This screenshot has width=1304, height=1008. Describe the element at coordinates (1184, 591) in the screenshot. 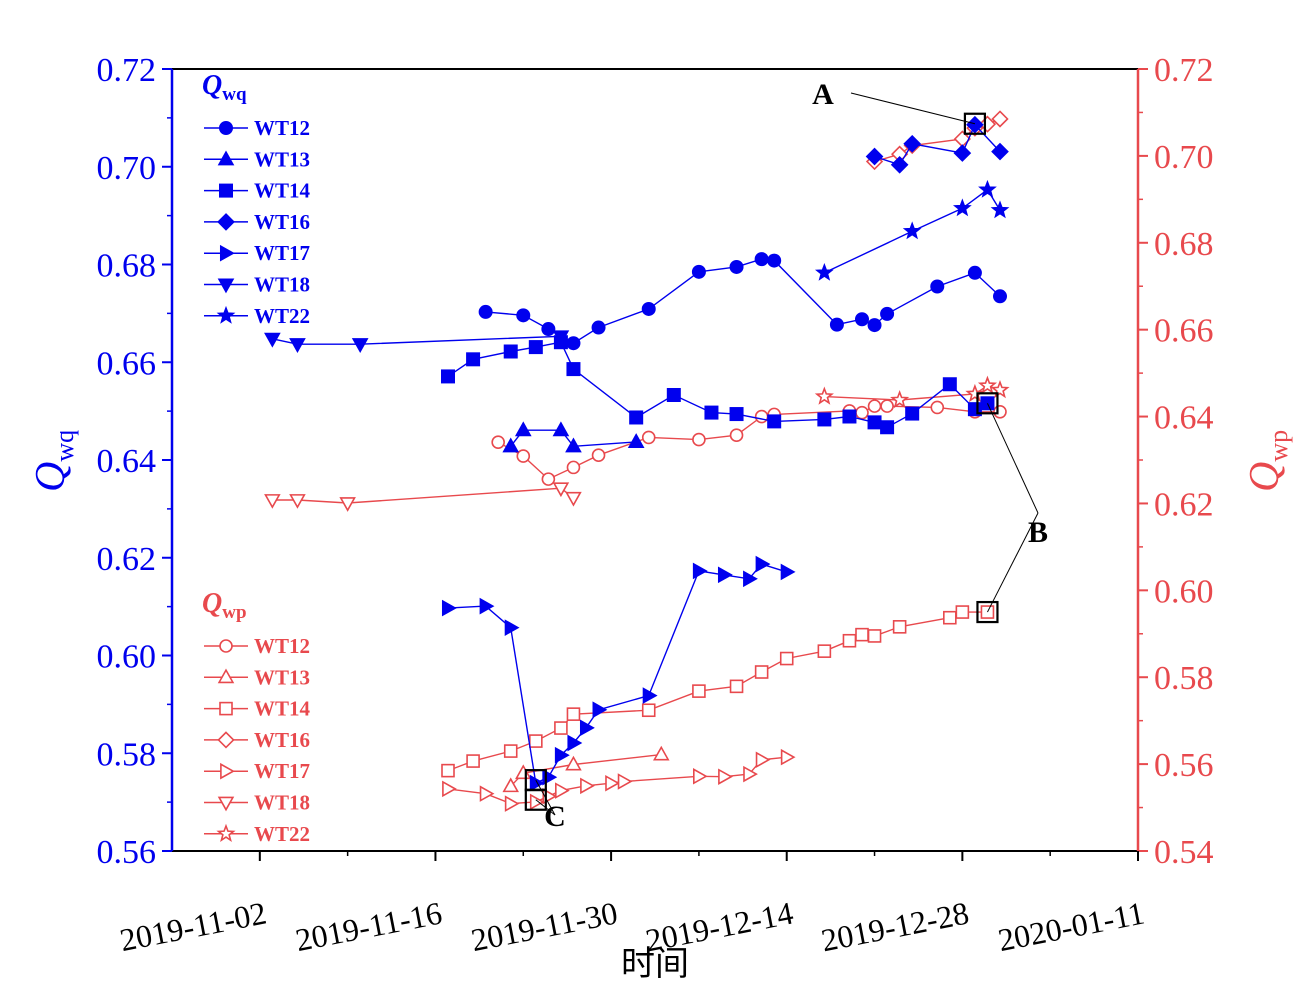

I see `right-tick-label: 0.60` at that location.